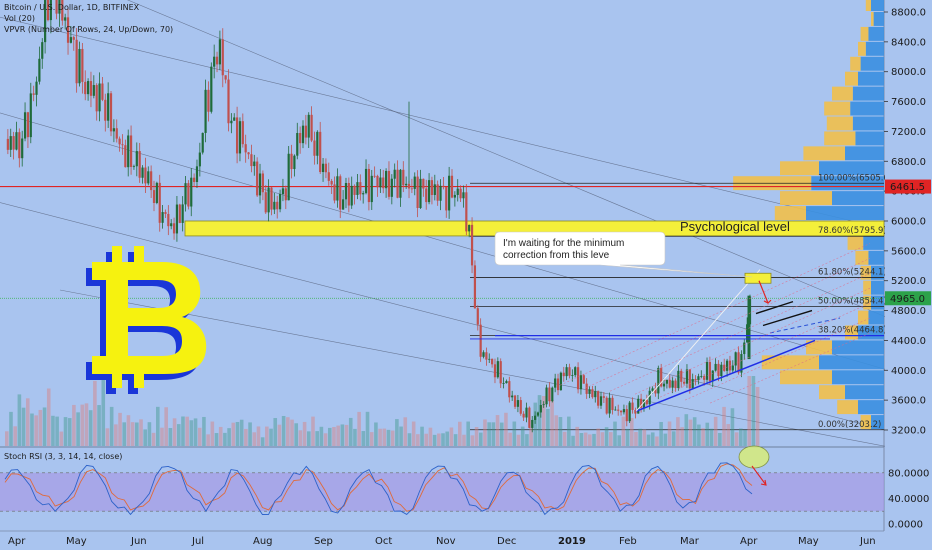 This screenshot has width=932, height=550. I want to click on bitcoin-top-stroke, so click(117, 256).